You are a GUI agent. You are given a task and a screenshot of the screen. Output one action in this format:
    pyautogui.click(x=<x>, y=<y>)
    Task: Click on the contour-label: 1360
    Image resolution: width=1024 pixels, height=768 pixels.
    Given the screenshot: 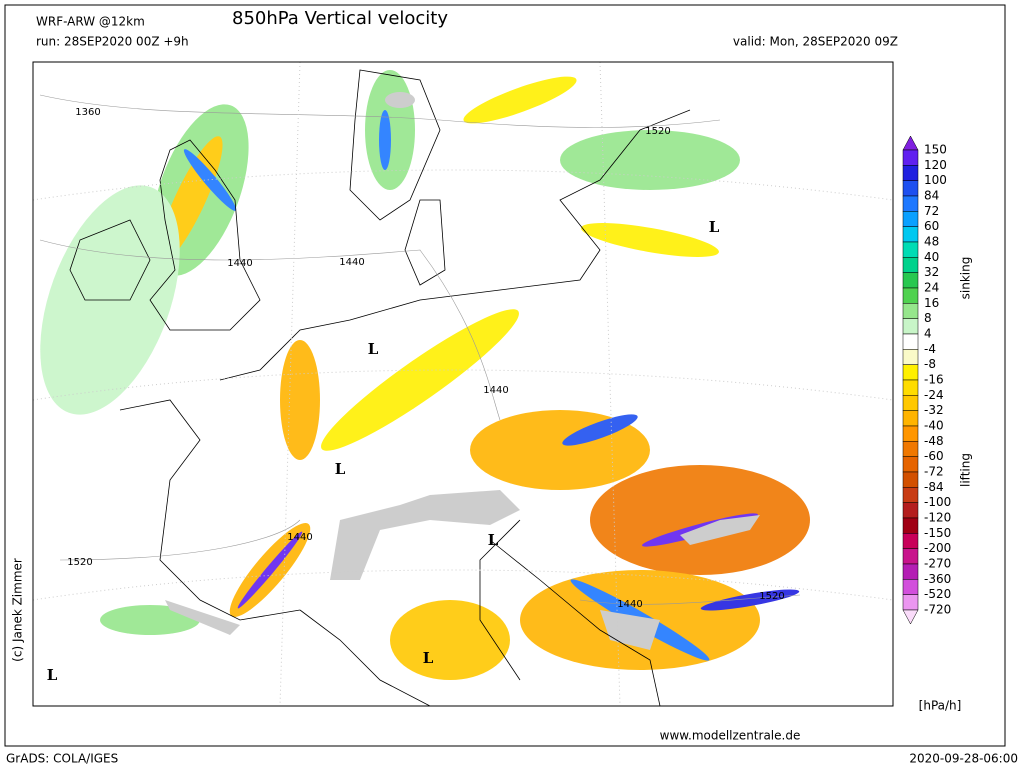 What is the action you would take?
    pyautogui.click(x=87, y=112)
    